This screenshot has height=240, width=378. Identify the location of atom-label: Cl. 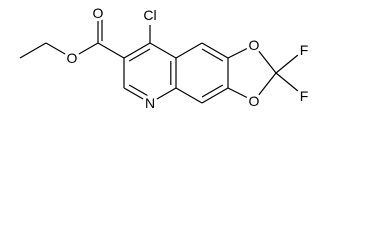
(149, 15).